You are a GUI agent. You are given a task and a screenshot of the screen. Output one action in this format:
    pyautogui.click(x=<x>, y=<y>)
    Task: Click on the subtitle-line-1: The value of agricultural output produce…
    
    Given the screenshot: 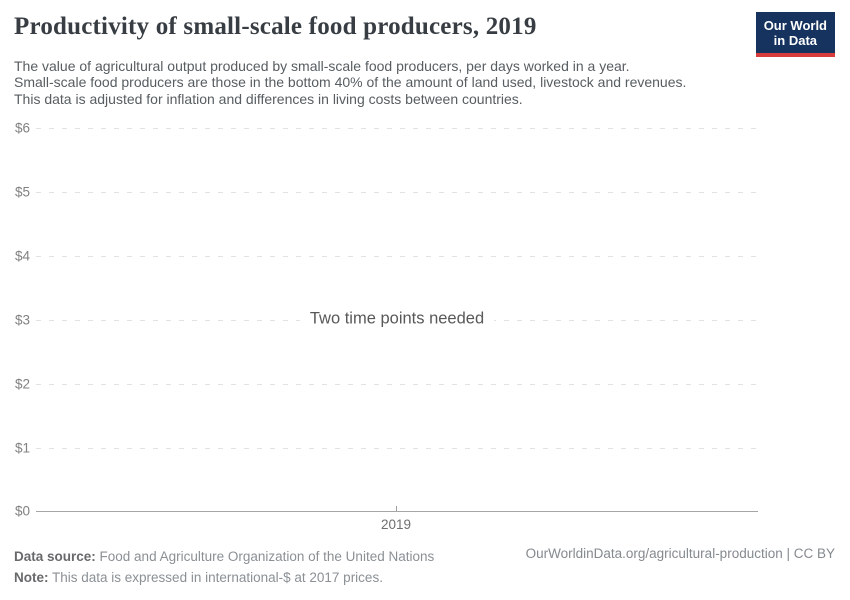 What is the action you would take?
    pyautogui.click(x=322, y=66)
    